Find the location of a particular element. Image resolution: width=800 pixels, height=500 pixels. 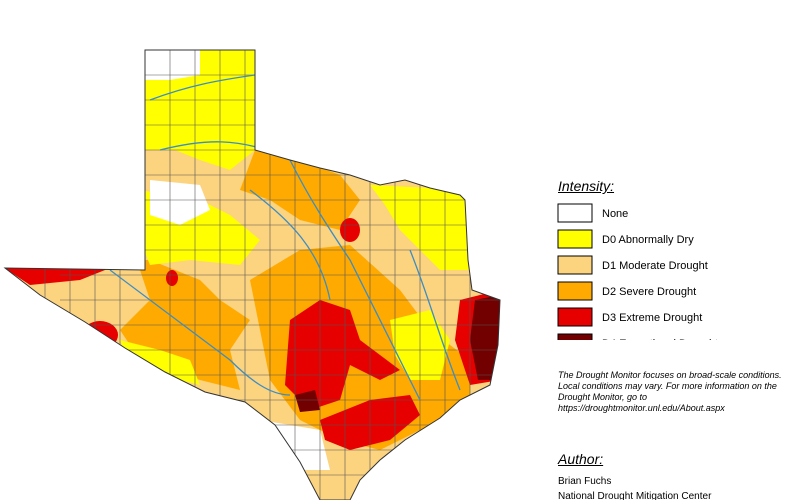

legend-label: D4 Exceptional Drought is located at coordinates (660, 339).